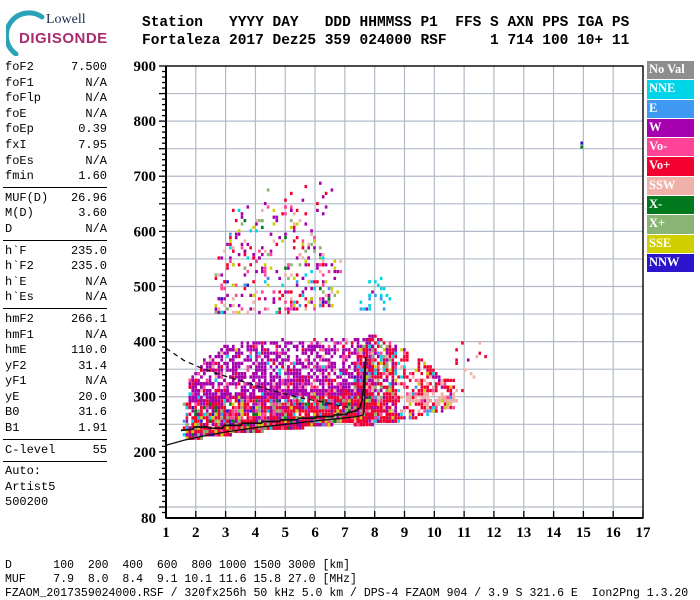 The height and width of the screenshot is (600, 700). What do you see at coordinates (56, 413) in the screenshot?
I see `param-row-b0: B0 31.6` at bounding box center [56, 413].